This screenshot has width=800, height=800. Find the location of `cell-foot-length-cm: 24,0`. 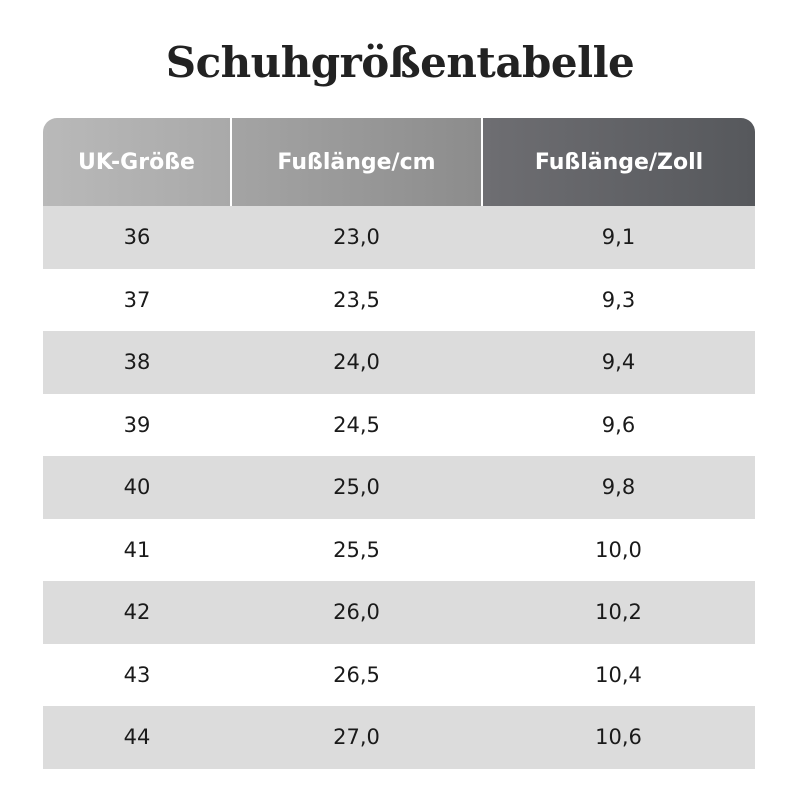

cell-foot-length-cm: 24,0 is located at coordinates (356, 362).